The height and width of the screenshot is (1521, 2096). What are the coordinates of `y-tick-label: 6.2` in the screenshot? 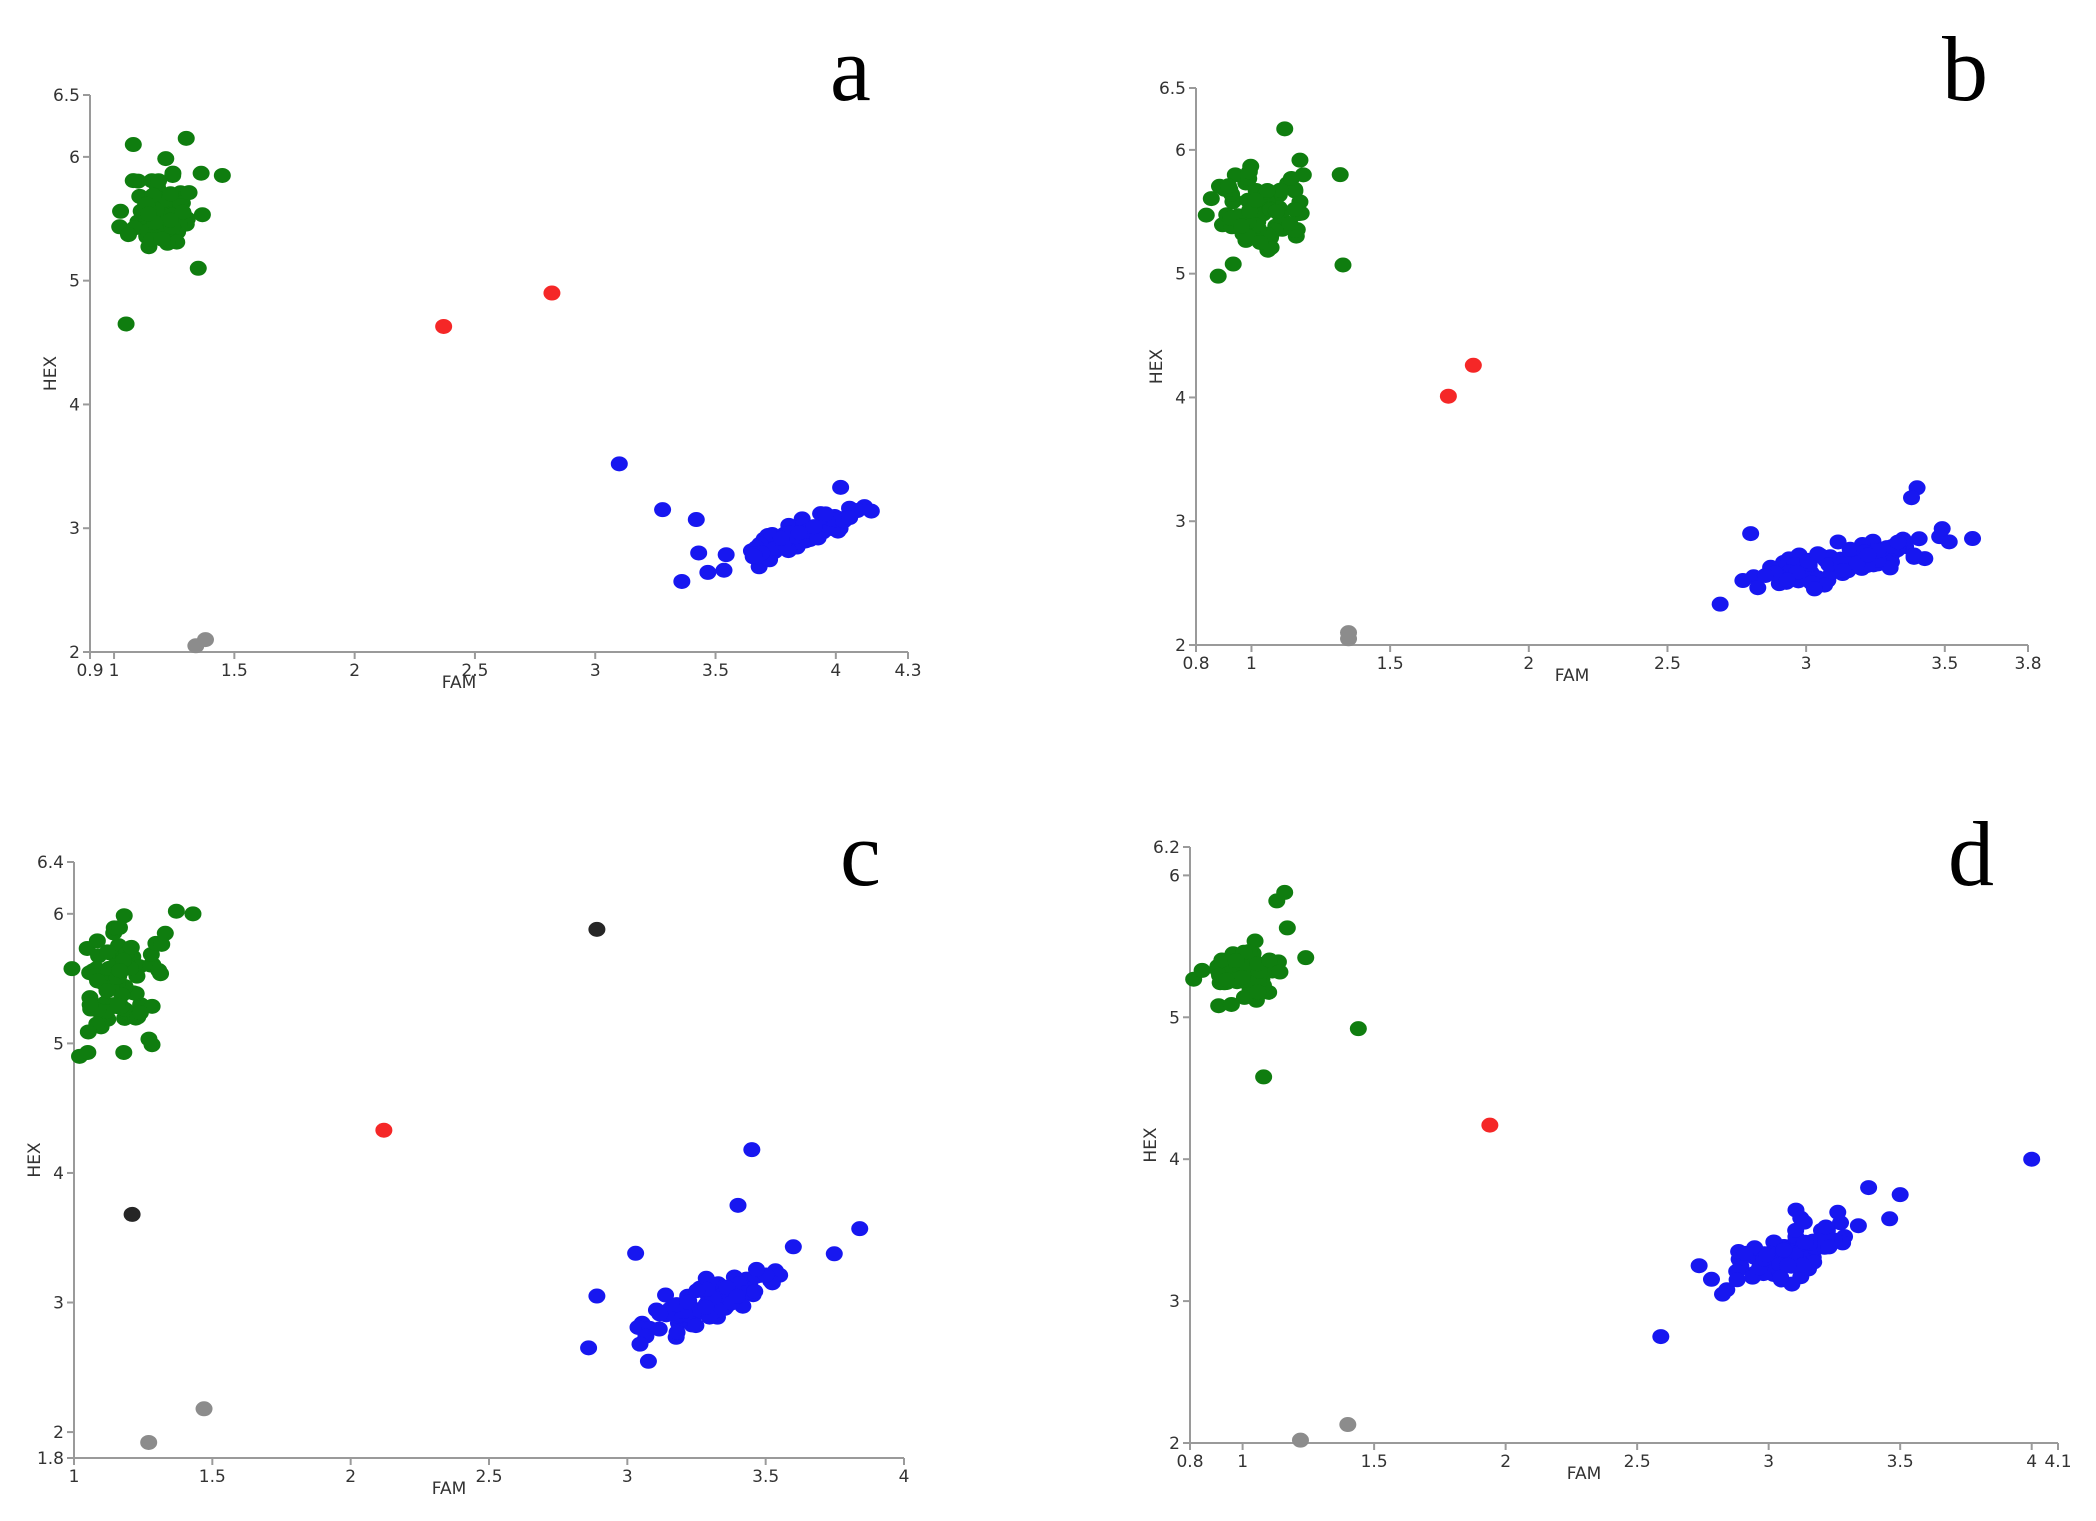 It's located at (1166, 848).